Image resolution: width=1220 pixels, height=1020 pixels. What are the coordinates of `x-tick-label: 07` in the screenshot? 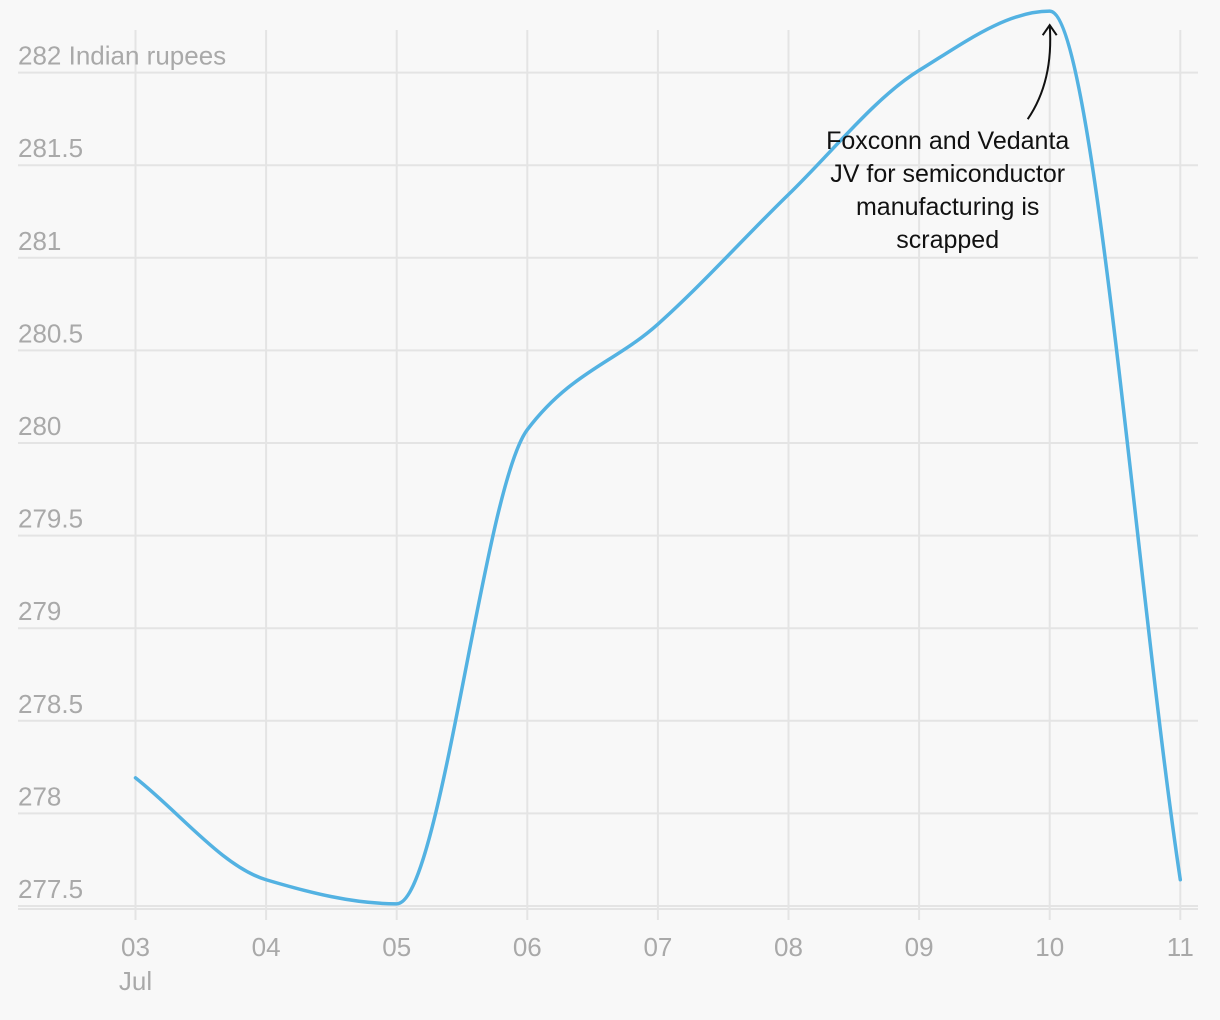 It's located at (657, 947).